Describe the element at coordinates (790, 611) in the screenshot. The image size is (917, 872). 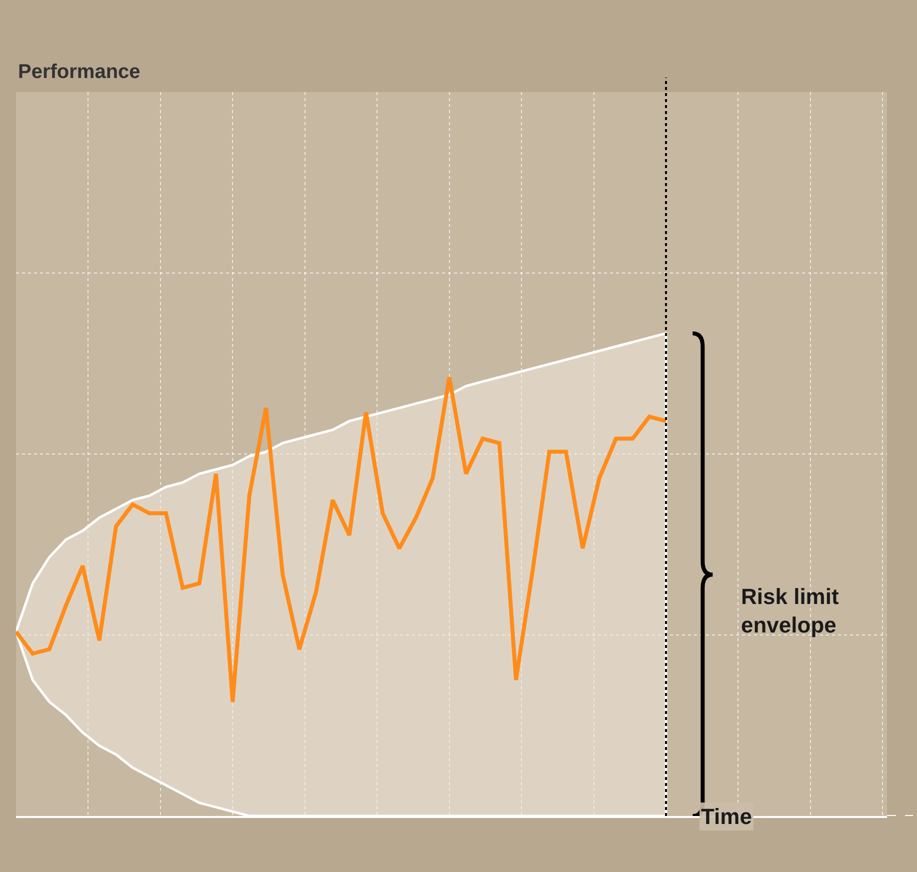
I see `text: Risk limit envelope` at that location.